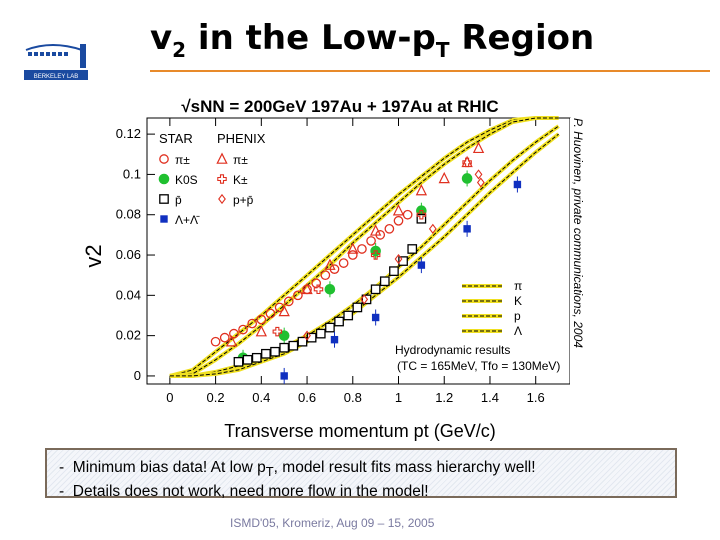 The image size is (720, 540). What do you see at coordinates (452, 350) in the screenshot?
I see `hydro-title: Hydrodynamic results` at bounding box center [452, 350].